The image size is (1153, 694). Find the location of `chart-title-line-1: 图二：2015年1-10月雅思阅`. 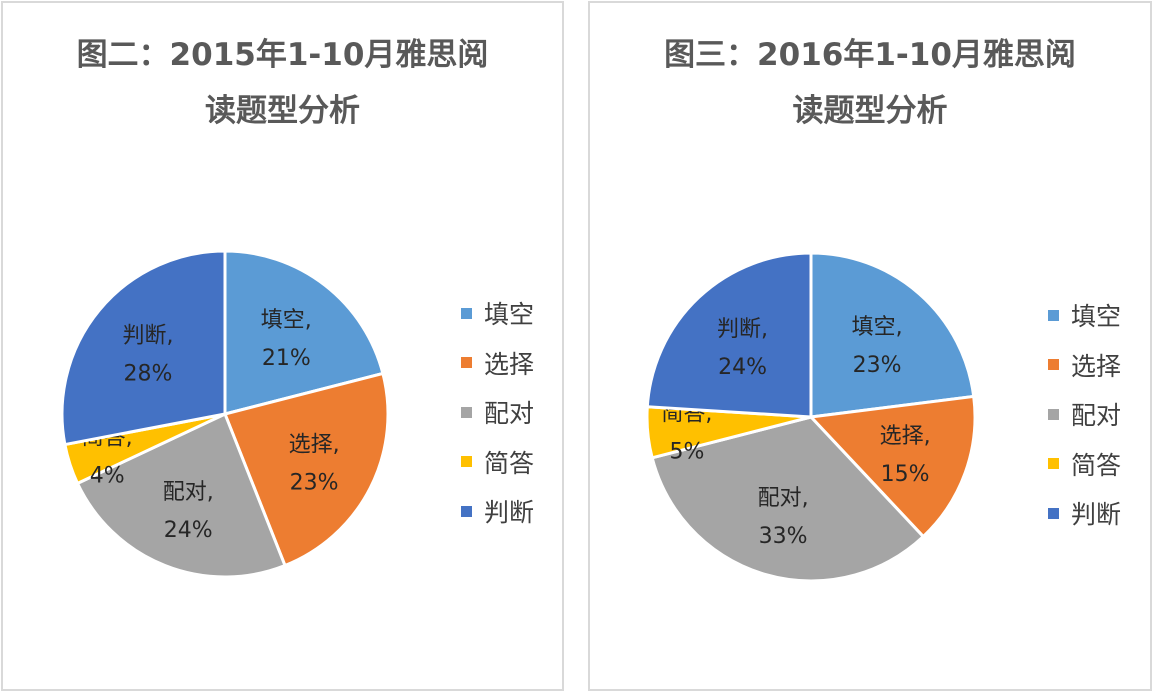

chart-title-line-1: 图二：2015年1-10月雅思阅 is located at coordinates (282, 55).